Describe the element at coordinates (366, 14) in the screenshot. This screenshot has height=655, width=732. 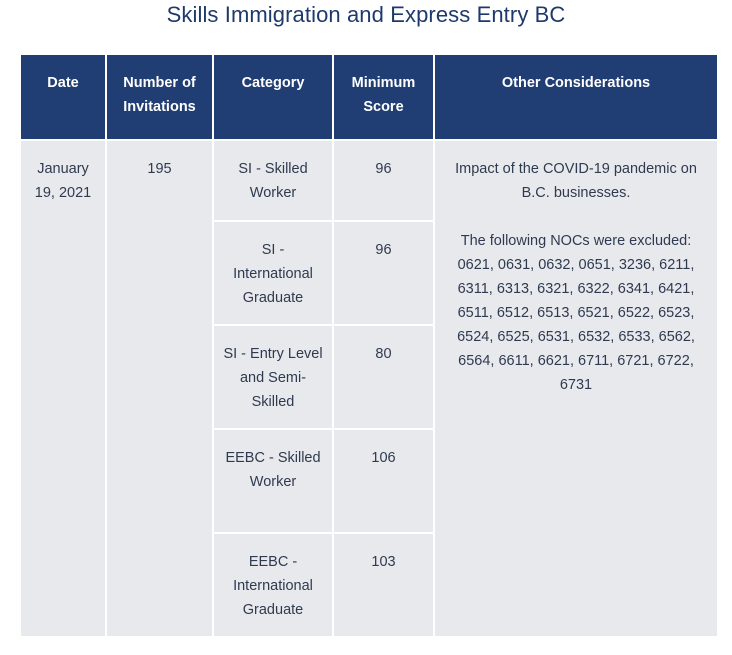
I see `page-title: Skills Immigration and Express Entry BC` at that location.